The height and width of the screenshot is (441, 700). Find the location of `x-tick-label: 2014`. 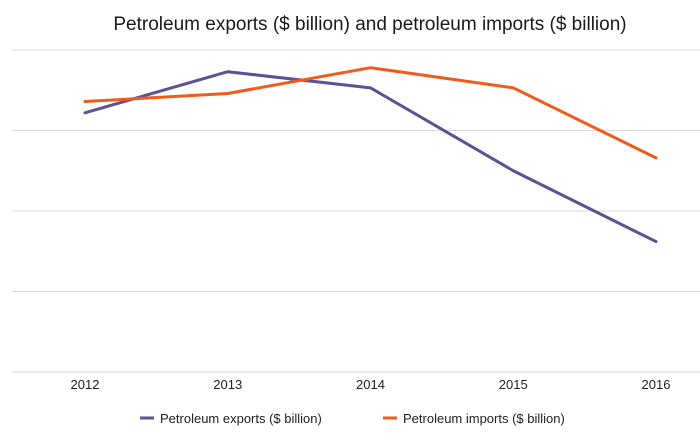

x-tick-label: 2014 is located at coordinates (370, 384).